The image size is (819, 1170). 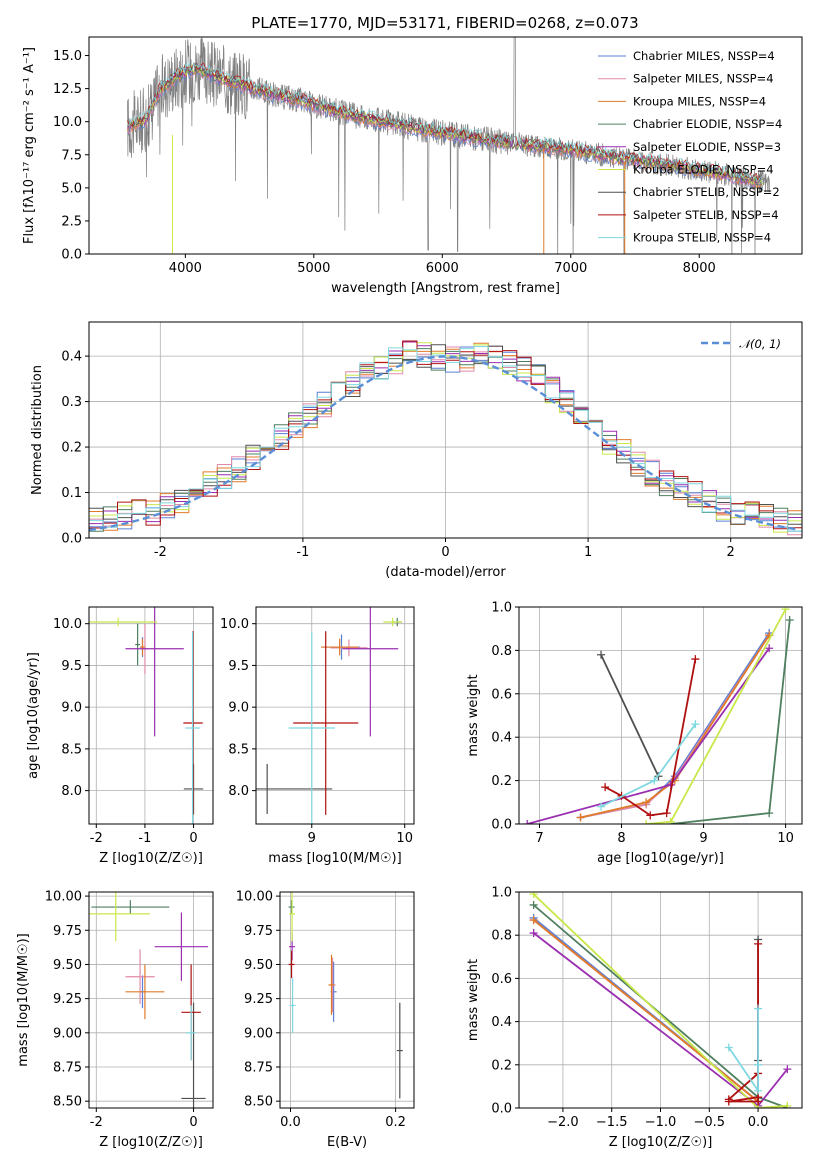 What do you see at coordinates (67, 999) in the screenshot?
I see `y-tick-label: 9.25` at bounding box center [67, 999].